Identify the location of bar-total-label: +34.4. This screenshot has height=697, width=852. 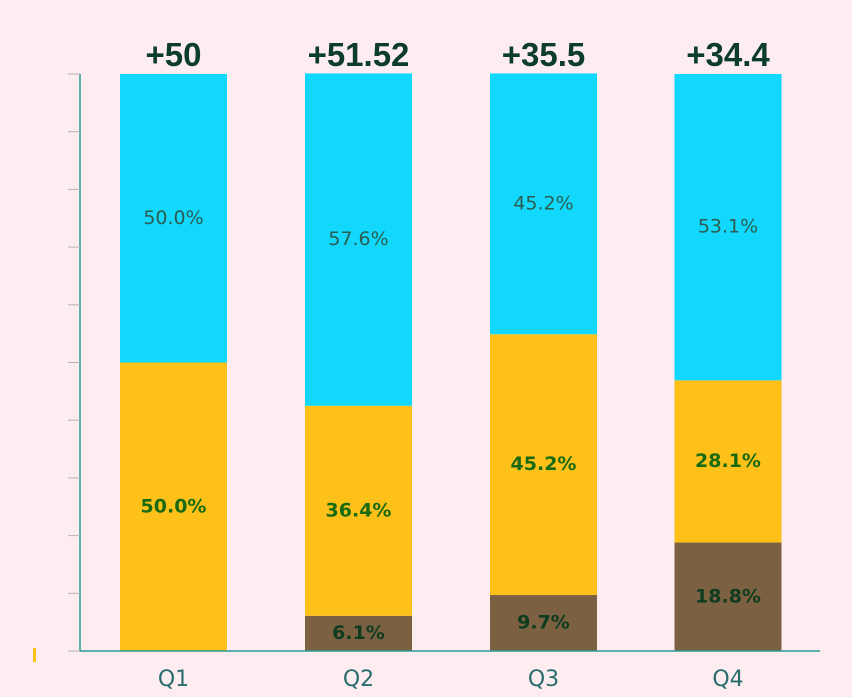
(728, 54).